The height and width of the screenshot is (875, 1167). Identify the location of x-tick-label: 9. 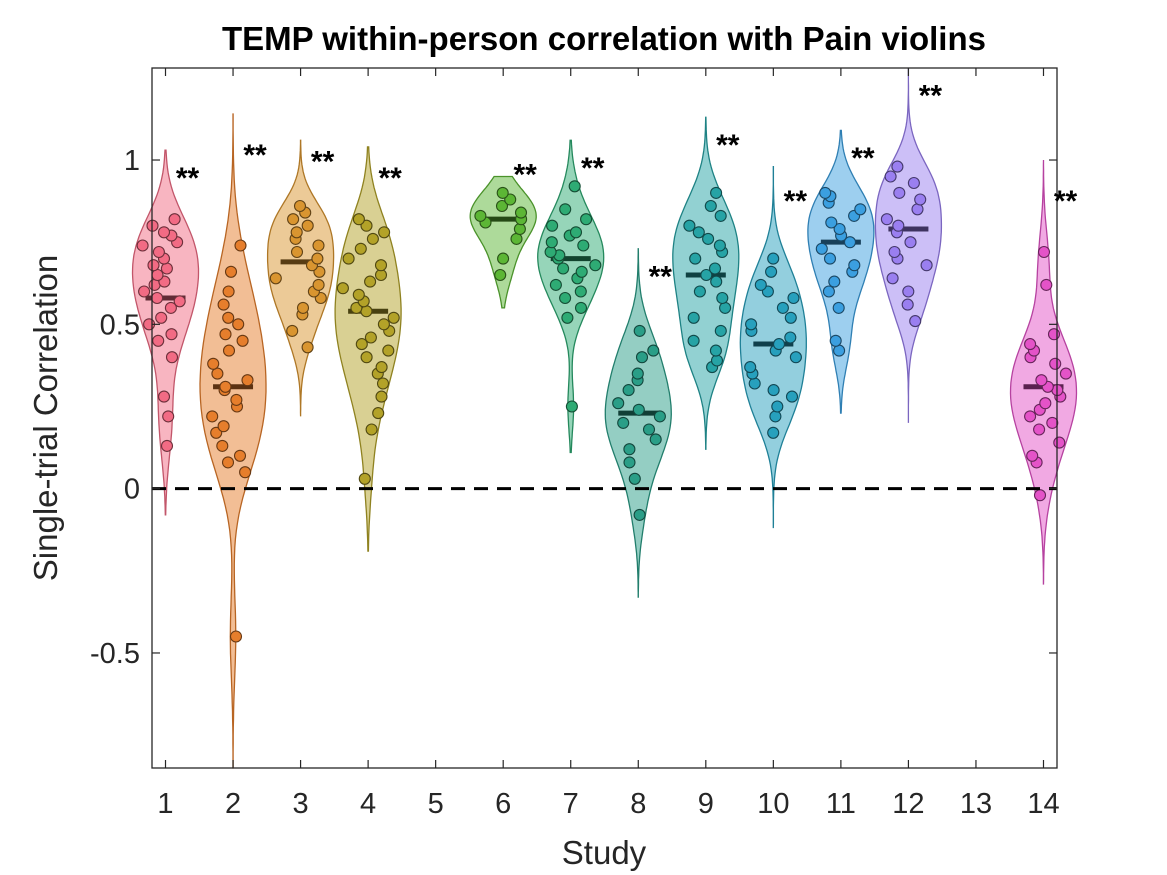
(706, 804).